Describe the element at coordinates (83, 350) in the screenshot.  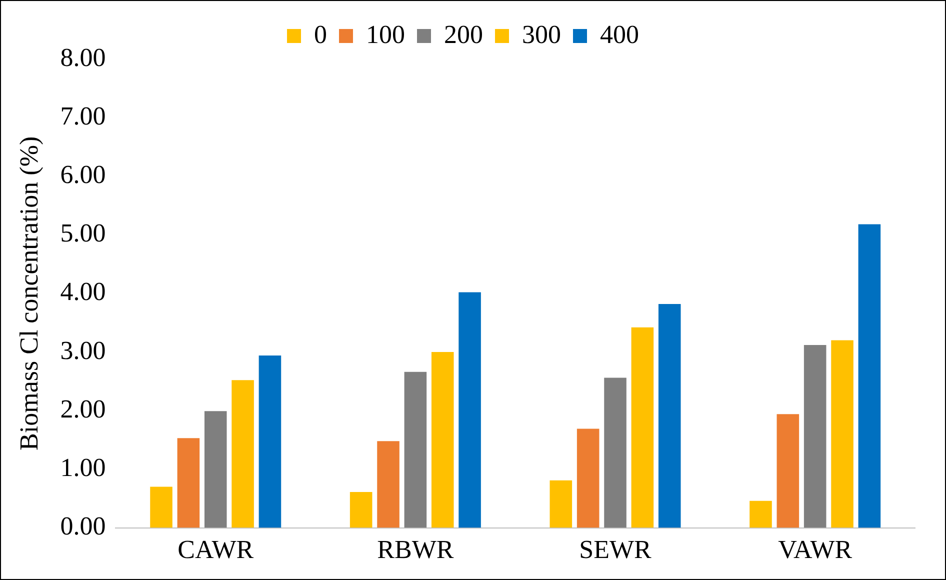
I see `y-tick-label: 3.00` at that location.